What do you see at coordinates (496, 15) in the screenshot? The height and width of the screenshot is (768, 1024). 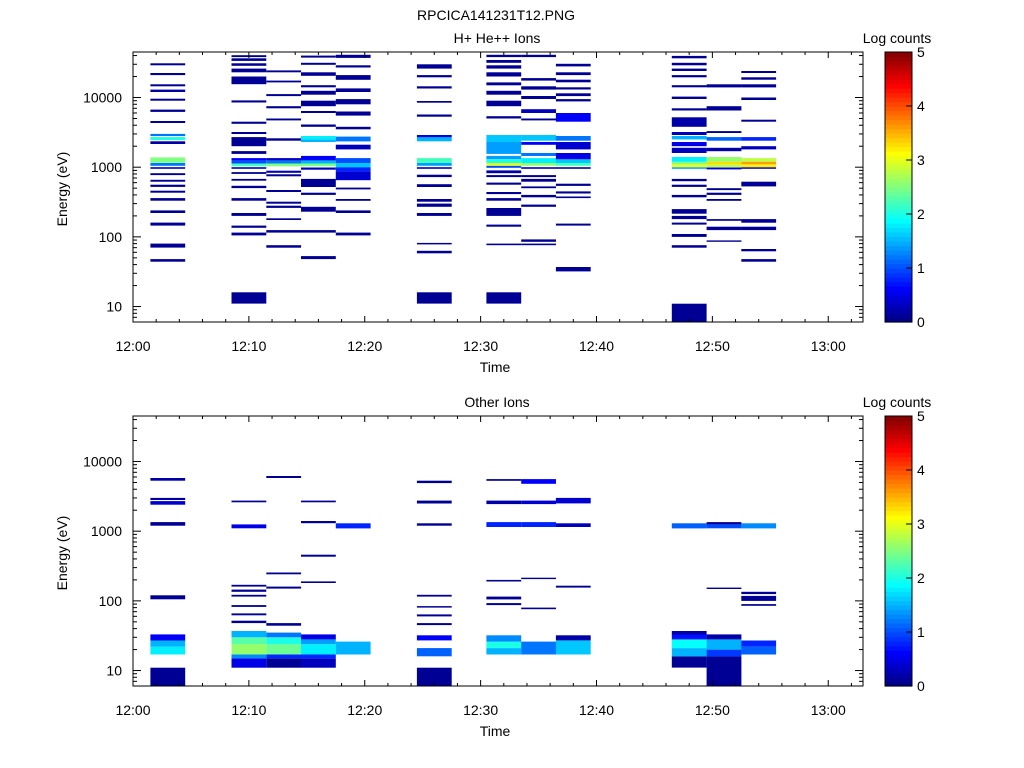 I see `figure-title: RPCICA141231T12.PNG` at bounding box center [496, 15].